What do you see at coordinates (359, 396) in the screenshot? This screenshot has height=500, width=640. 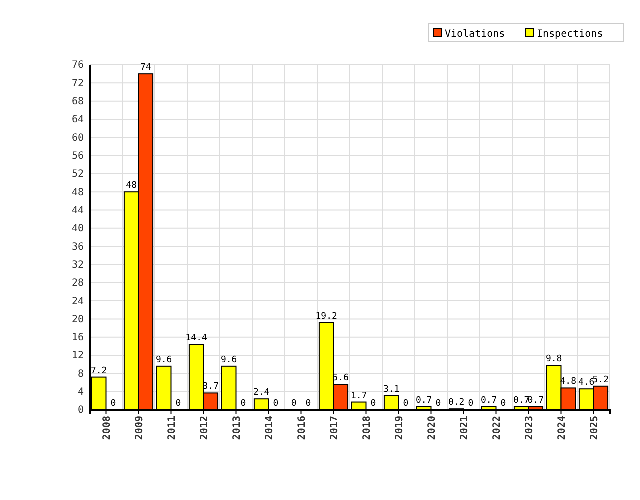 I see `data-label: 1.7` at bounding box center [359, 396].